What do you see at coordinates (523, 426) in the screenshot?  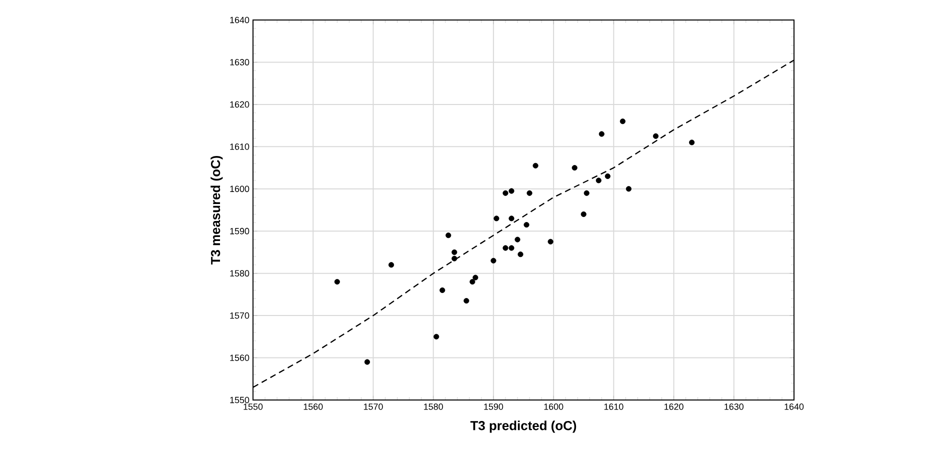 I see `x-axis-title: T3 predicted (oC)` at bounding box center [523, 426].